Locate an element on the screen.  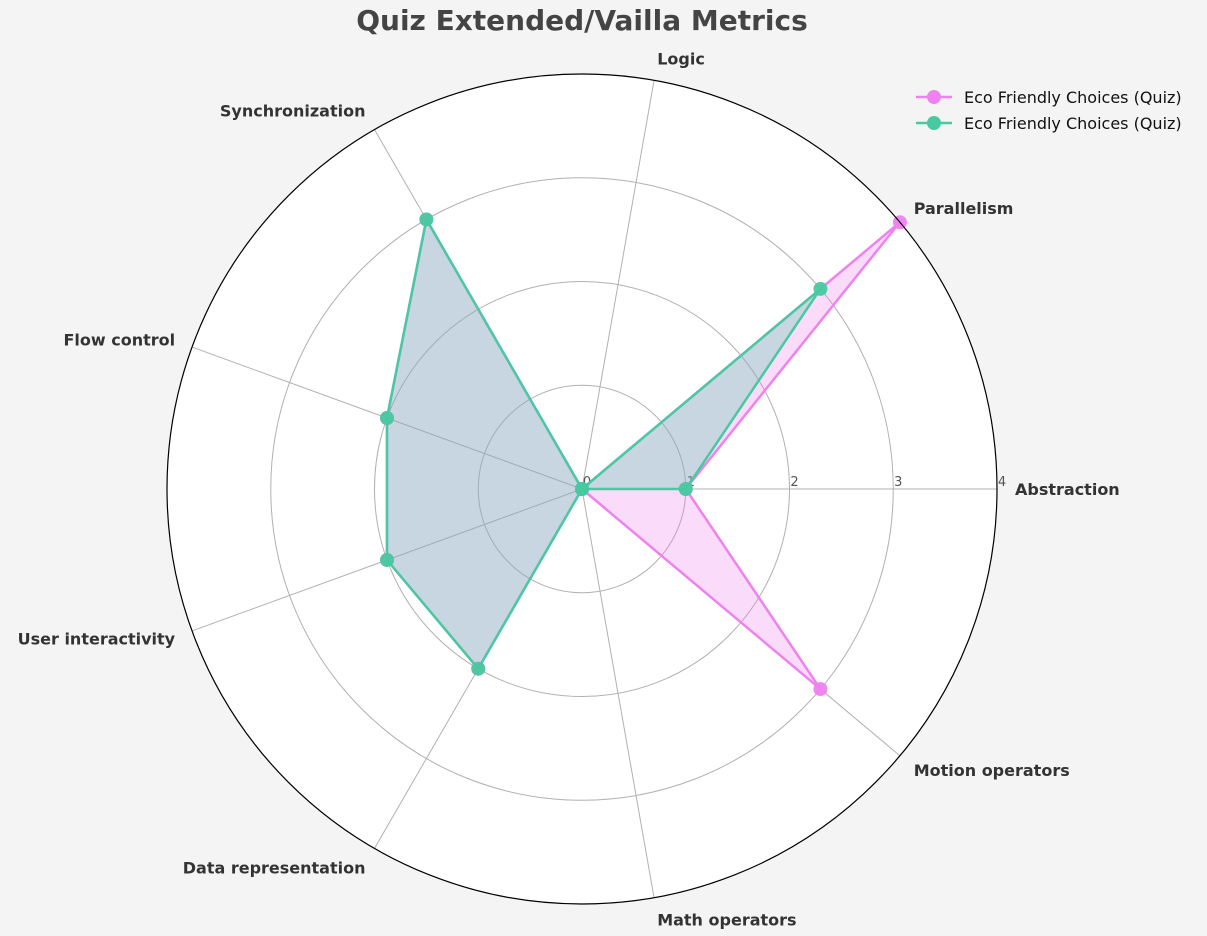
category-label-1: Parallelism is located at coordinates (964, 208).